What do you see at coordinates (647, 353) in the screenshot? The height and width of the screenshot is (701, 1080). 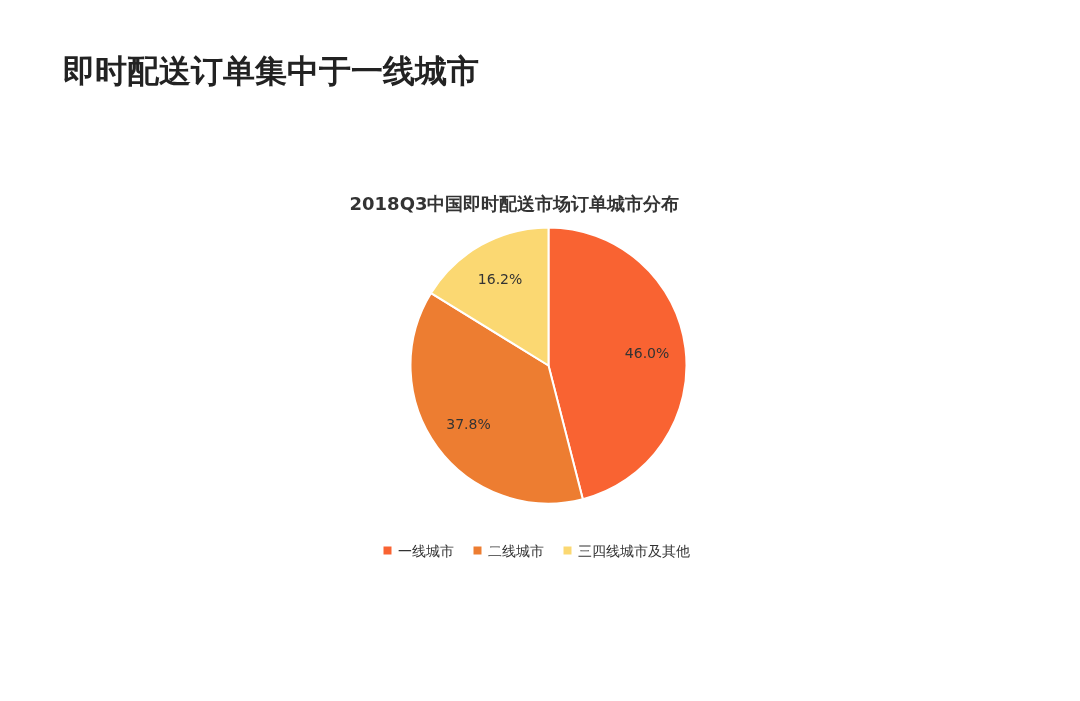 I see `data-label: 46.0%` at bounding box center [647, 353].